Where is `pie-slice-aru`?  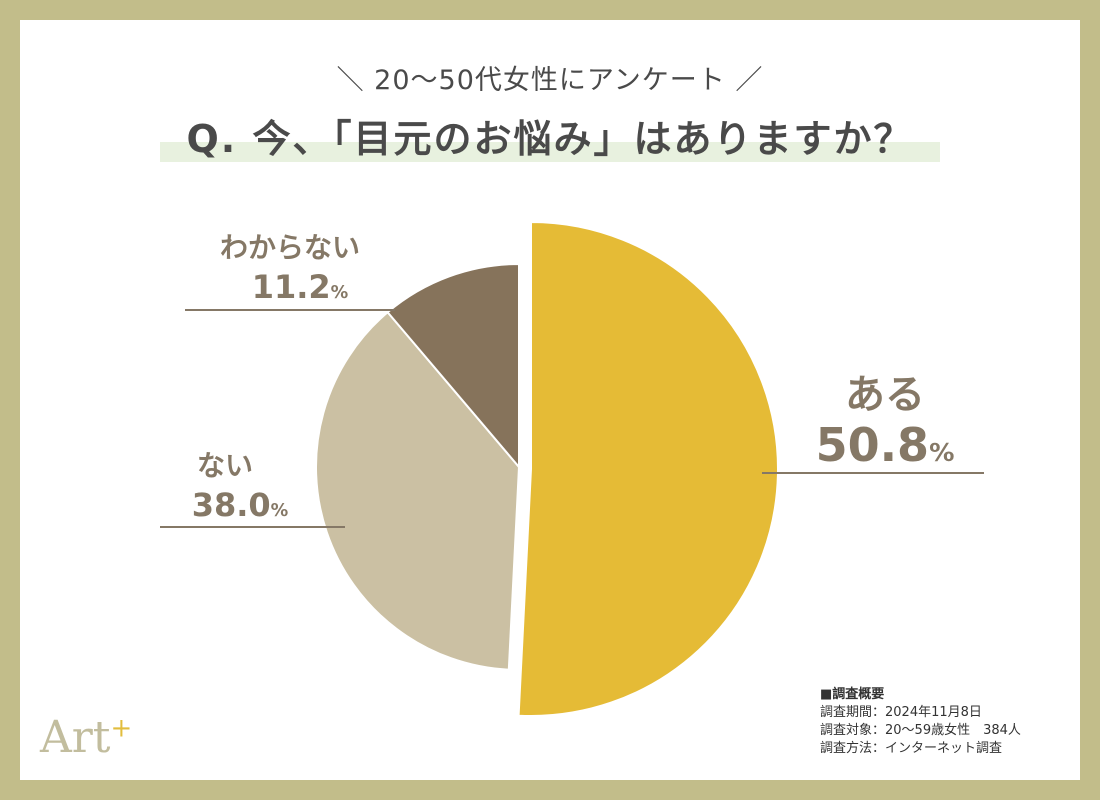
pie-slice-aru is located at coordinates (648, 468).